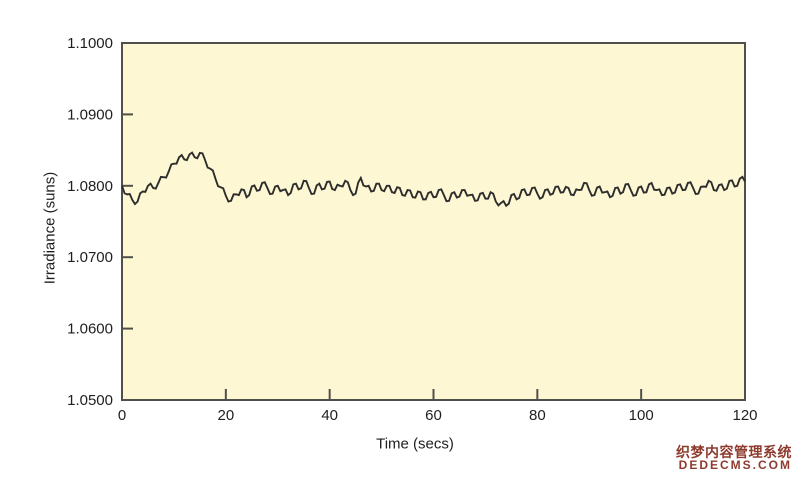  I want to click on y-tick-label: 1.0700, so click(90, 257).